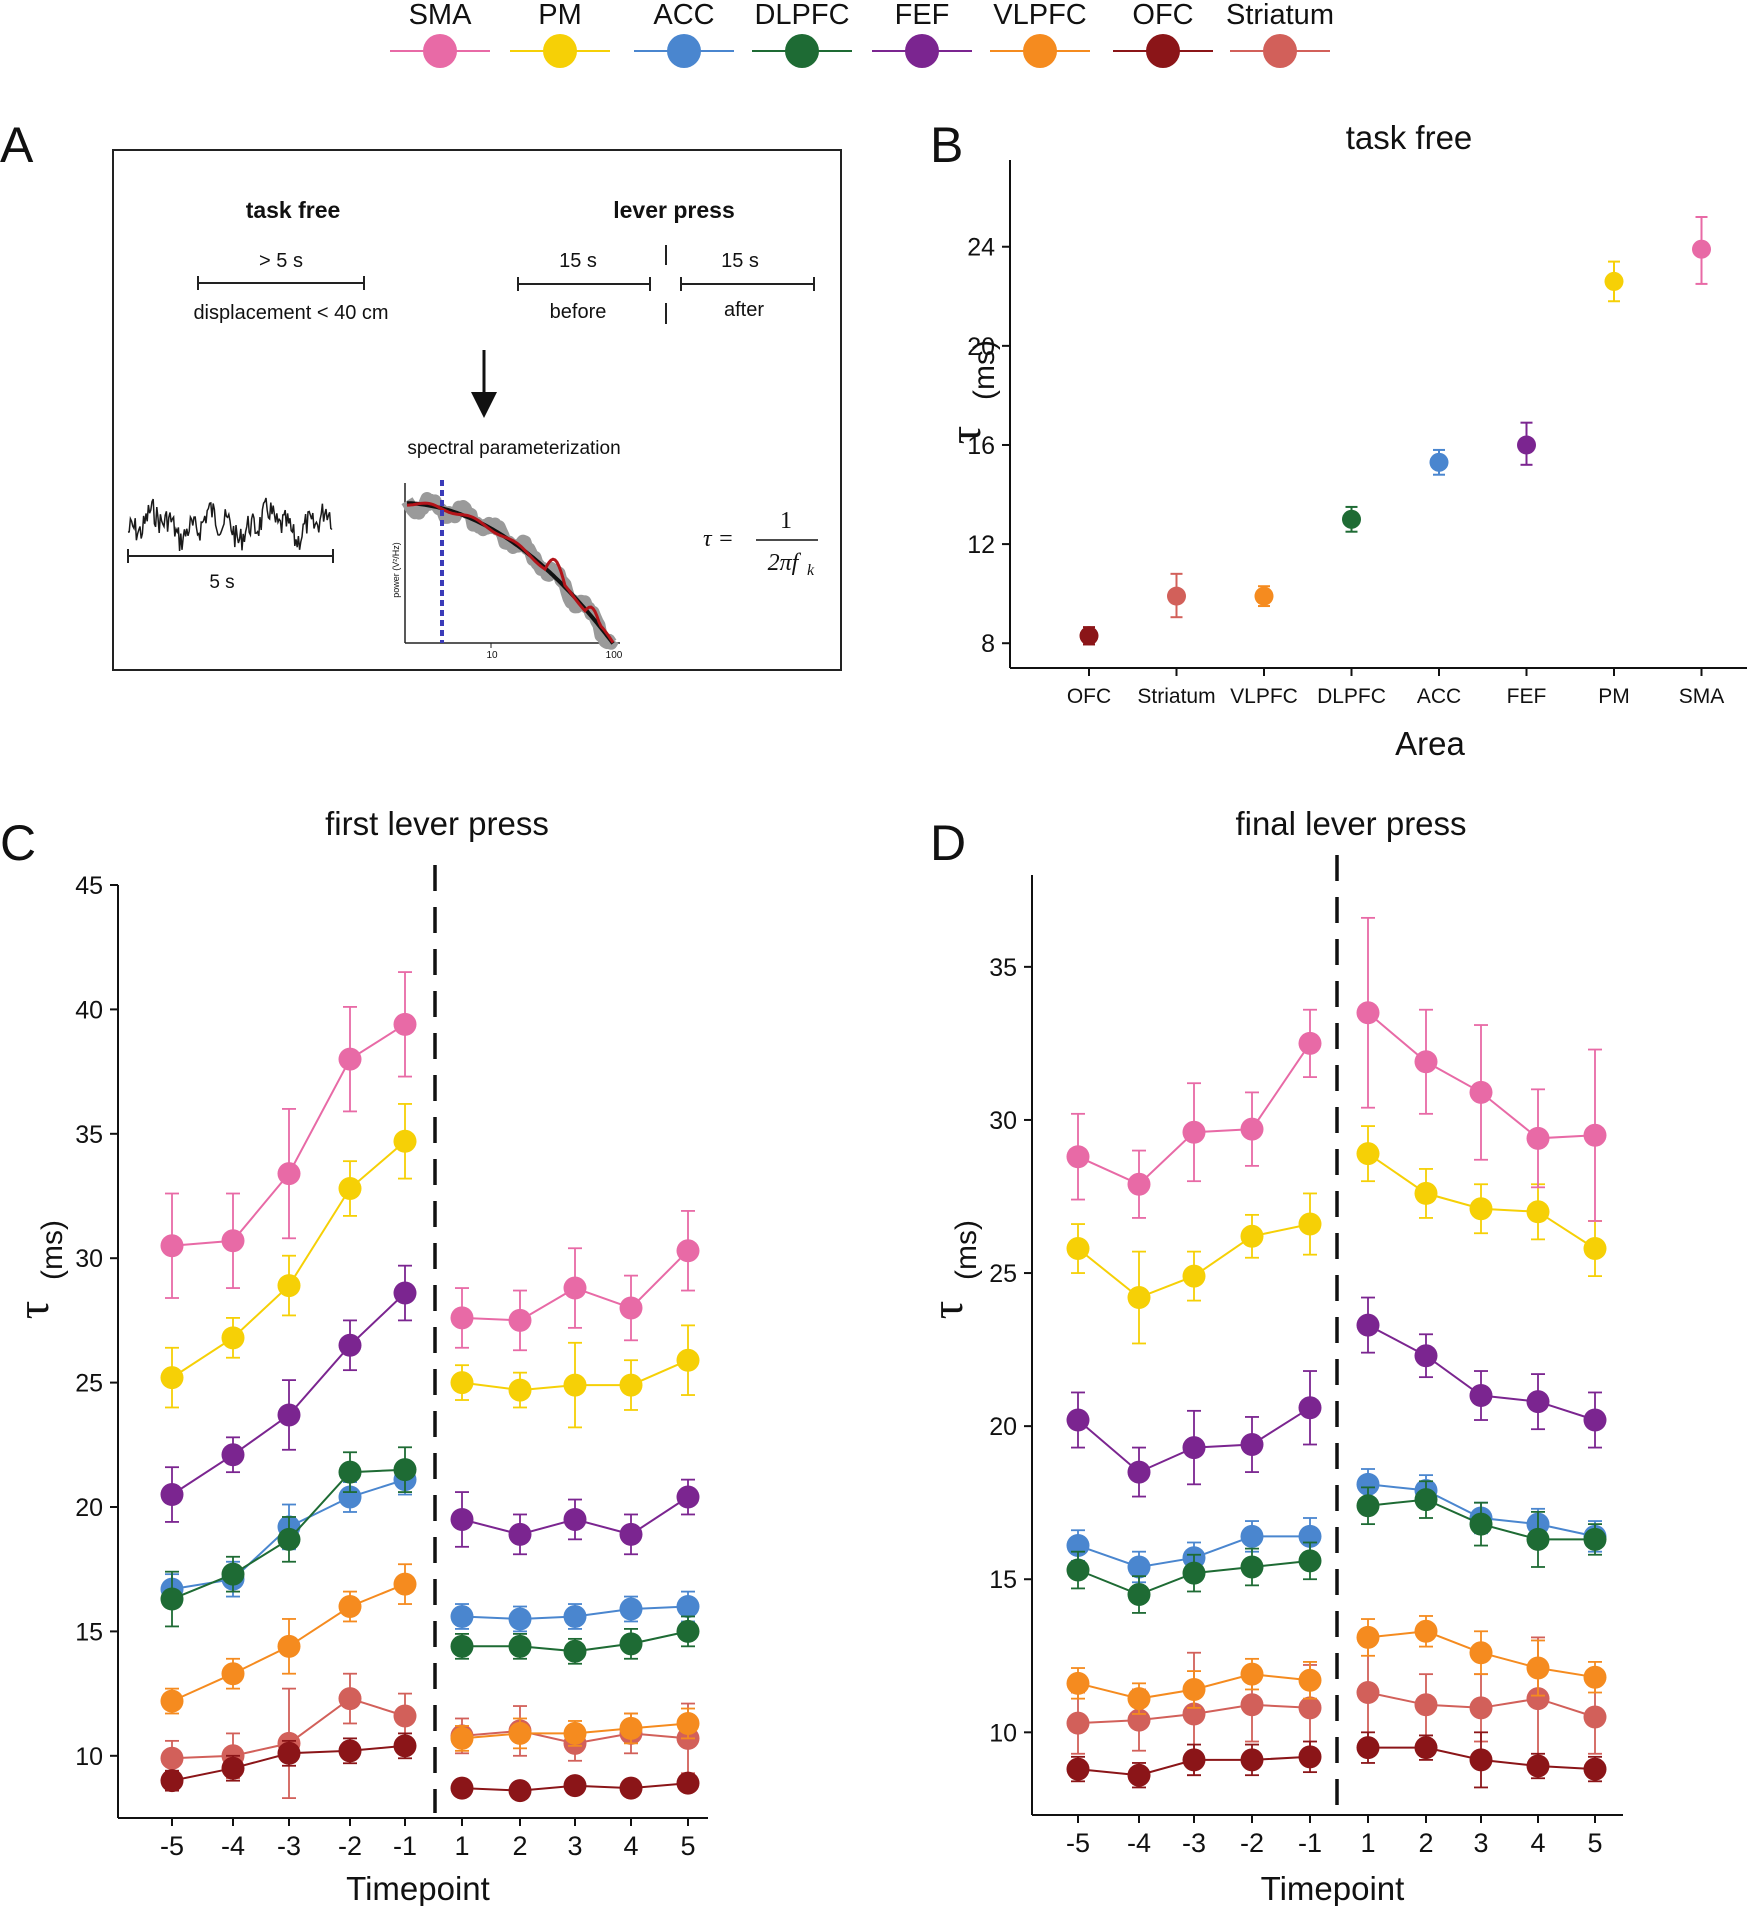 This screenshot has height=1906, width=1751. Describe the element at coordinates (666, 284) in the screenshot. I see `lever-press-brackets` at that location.